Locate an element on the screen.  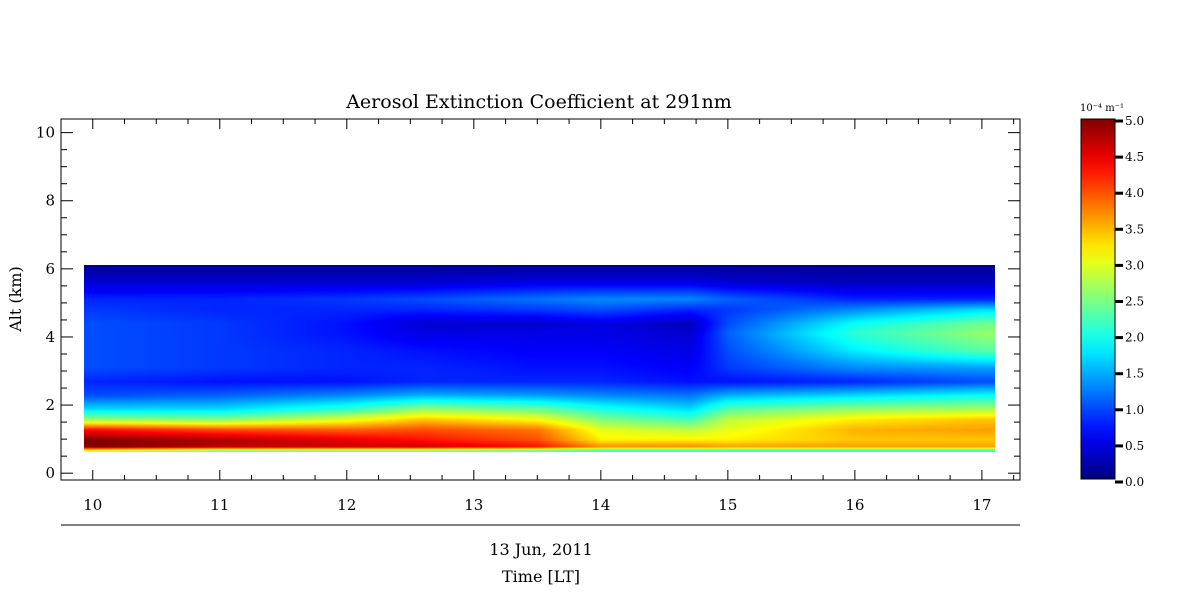
y-tick-label: 2 is located at coordinates (50, 405).